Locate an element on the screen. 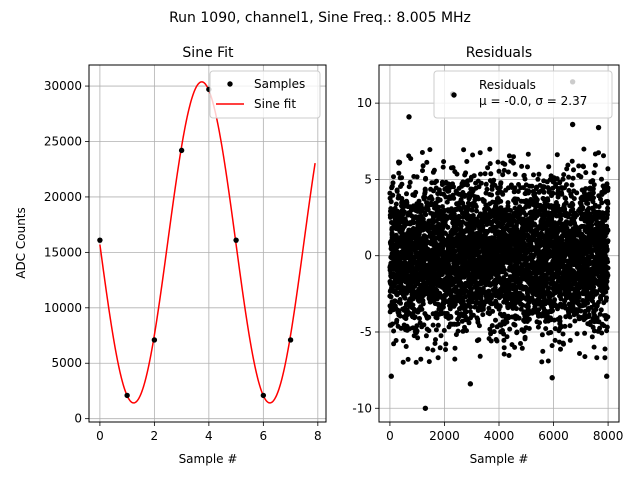  sine-fit-ytick-label: 0 is located at coordinates (78, 419).